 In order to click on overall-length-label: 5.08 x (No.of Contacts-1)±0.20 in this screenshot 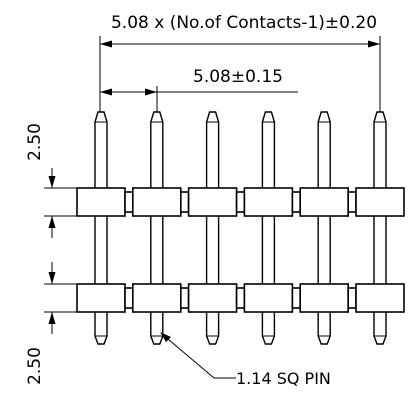, I will do `click(244, 23)`.